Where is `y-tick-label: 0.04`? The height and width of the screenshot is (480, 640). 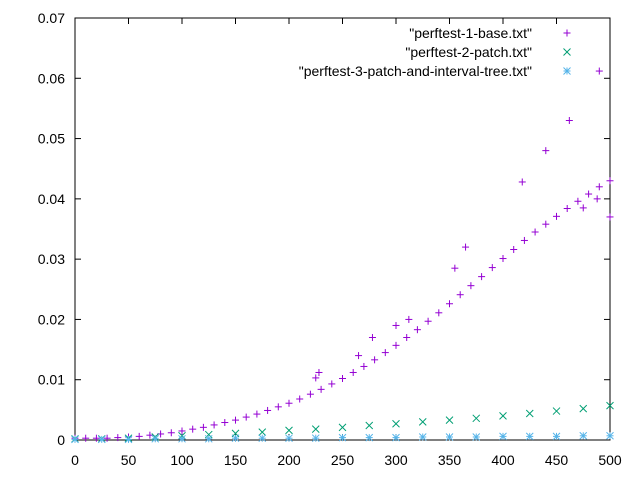 y-tick-label: 0.04 is located at coordinates (51, 199).